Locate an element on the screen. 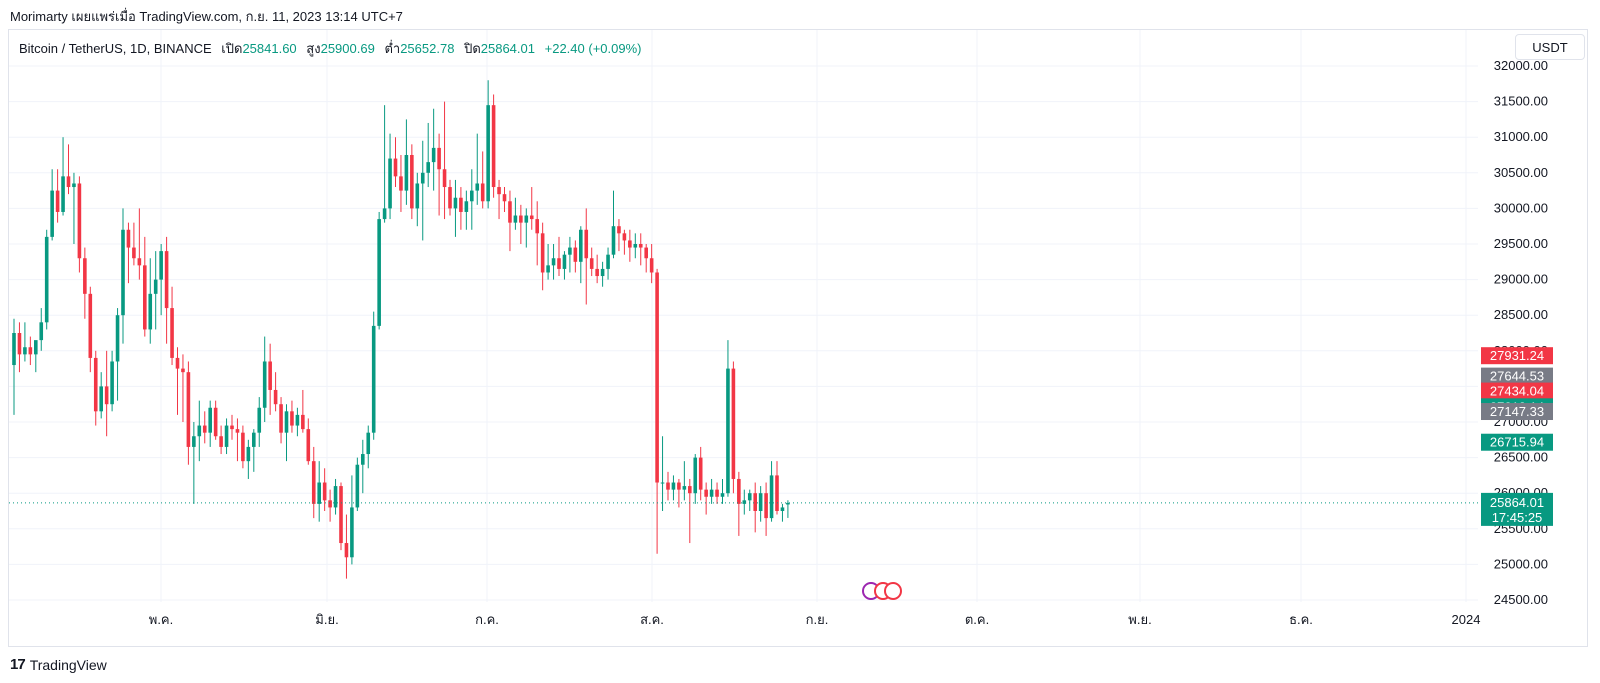 Image resolution: width=1600 pixels, height=683 pixels. high-value: 25900.69 is located at coordinates (347, 48).